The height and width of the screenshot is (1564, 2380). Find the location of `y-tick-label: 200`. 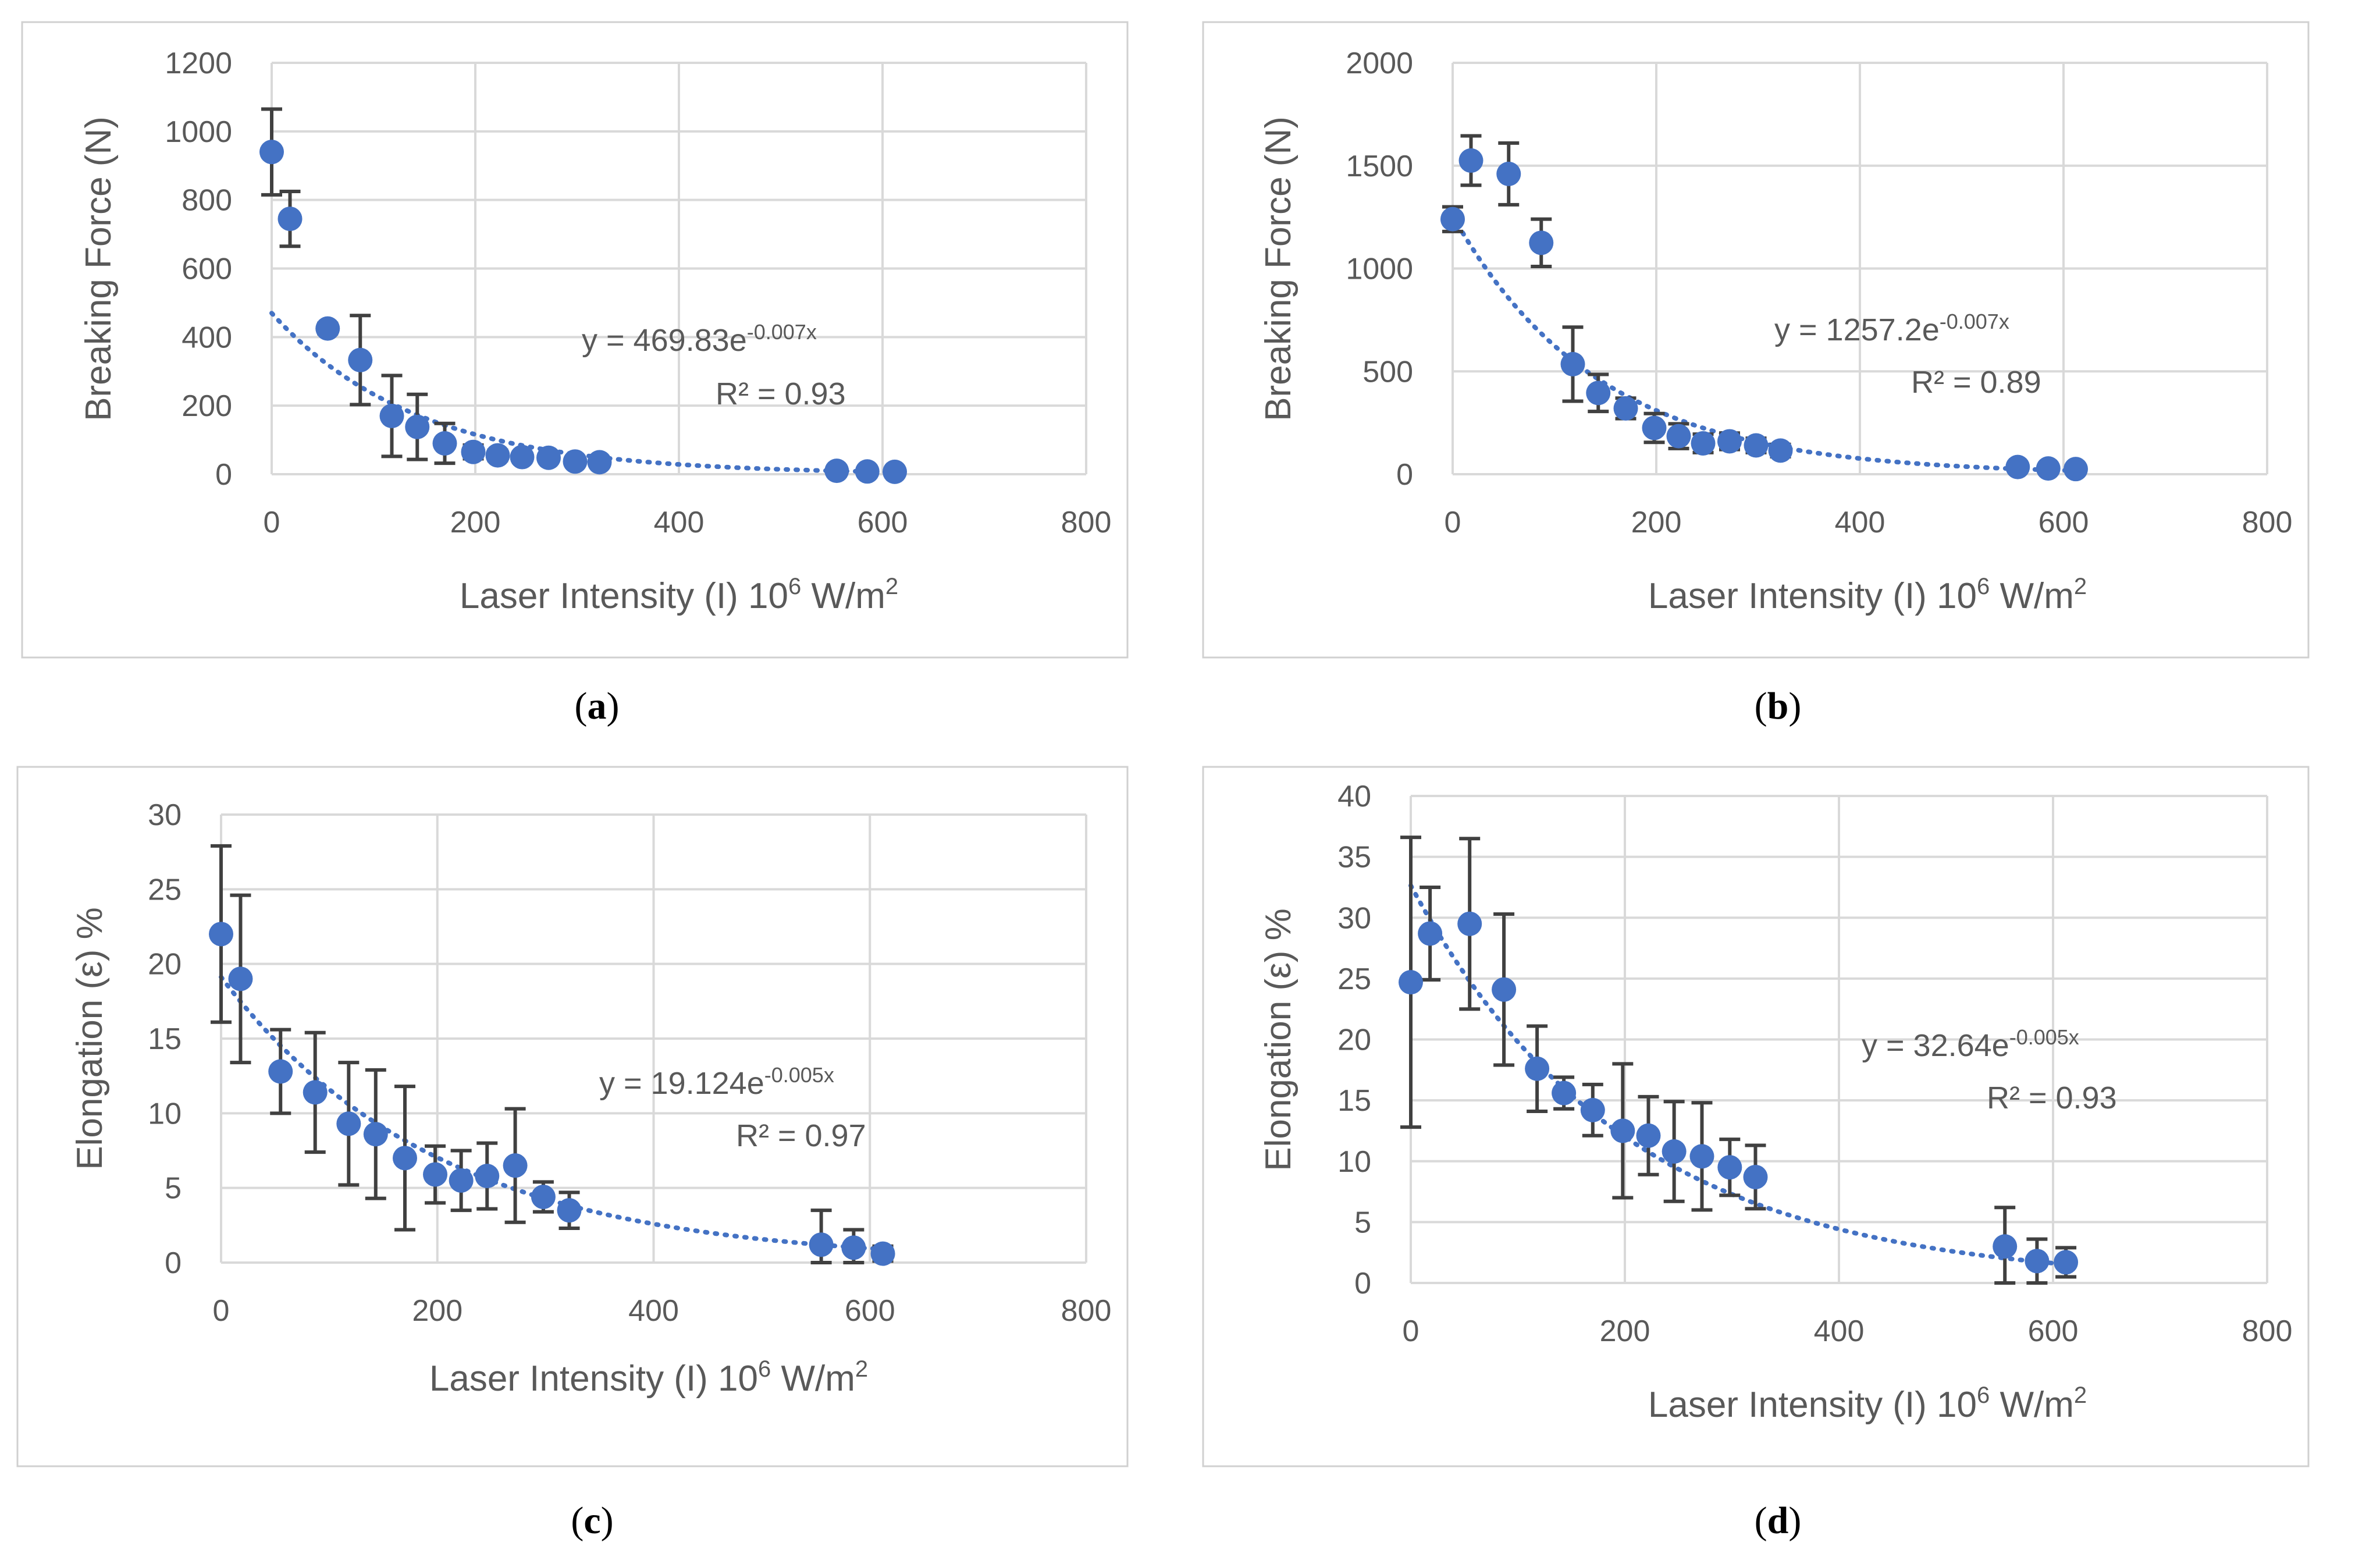

y-tick-label: 200 is located at coordinates (207, 406).